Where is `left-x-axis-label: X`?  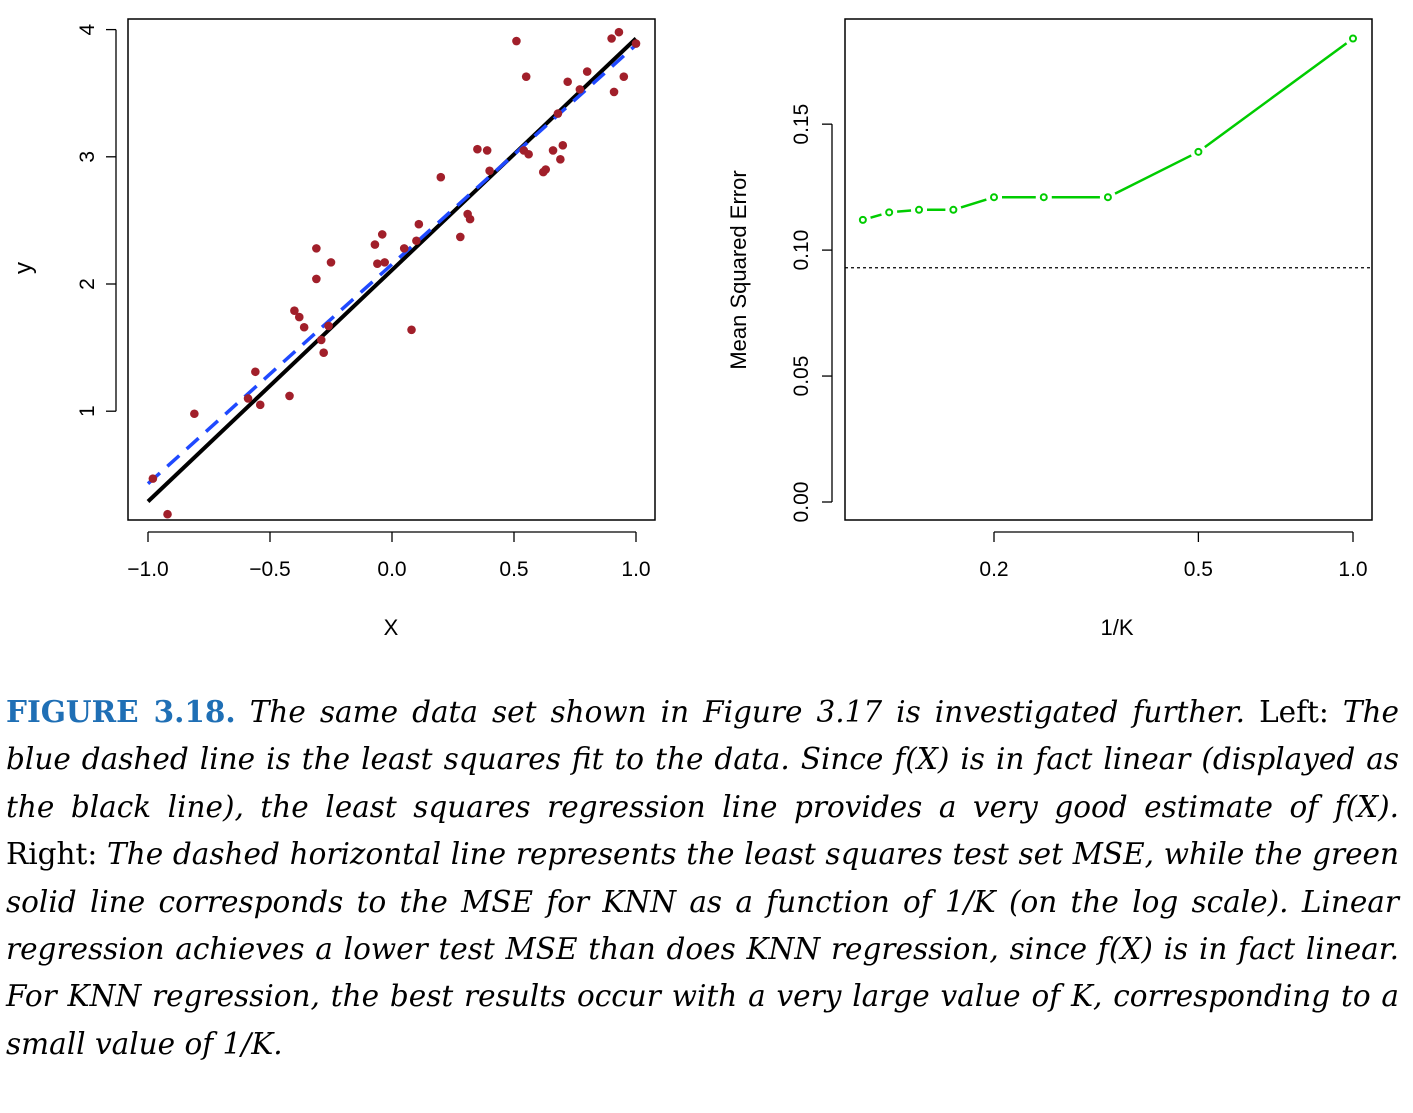
left-x-axis-label: X is located at coordinates (391, 627).